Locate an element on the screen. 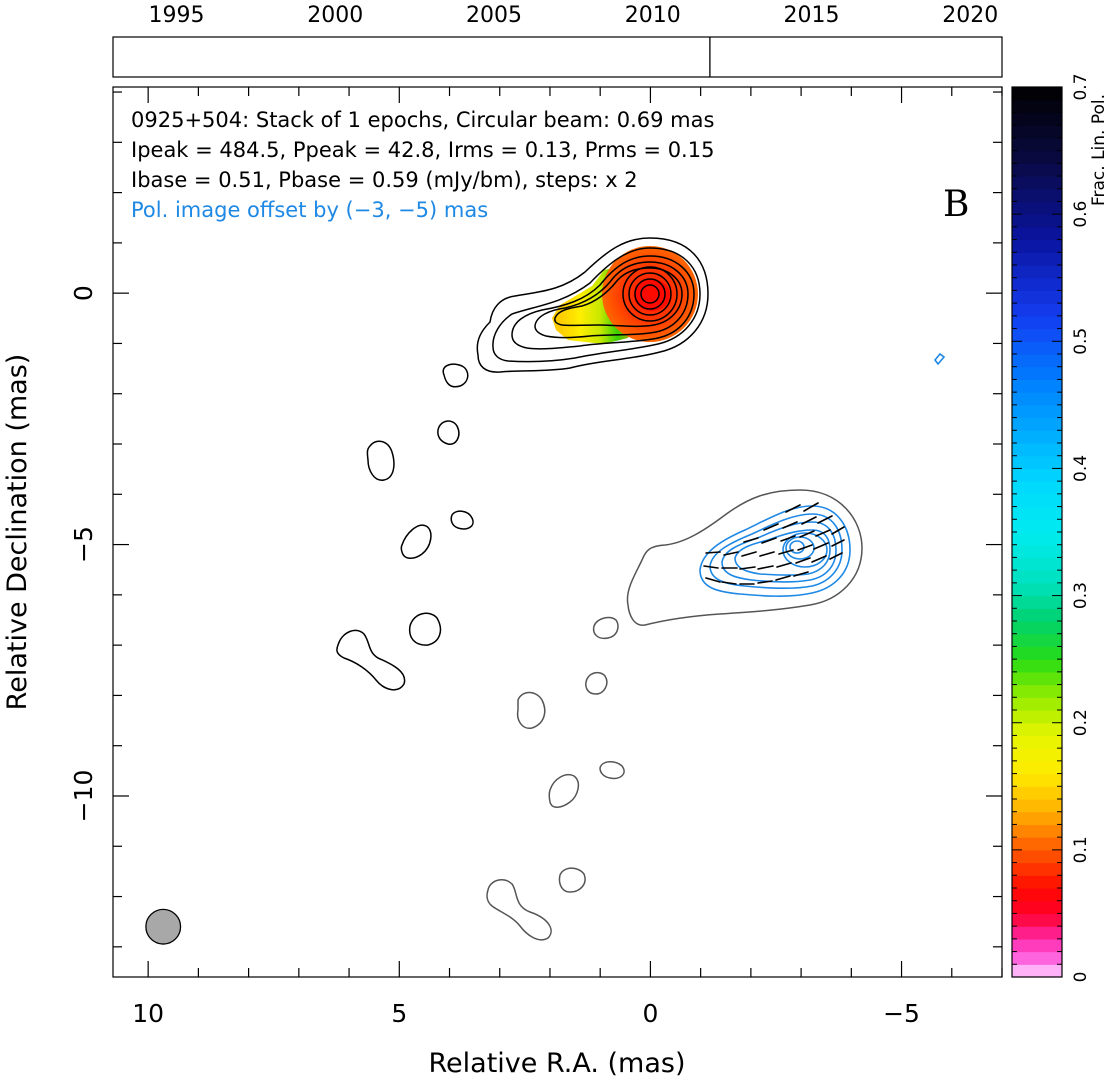 Image resolution: width=1111 pixels, height=1085 pixels. x-tick-label: 0 is located at coordinates (650, 1013).